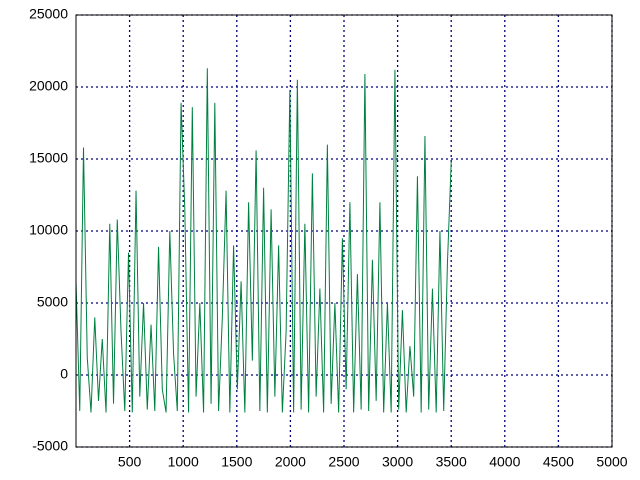 The height and width of the screenshot is (480, 640). Describe the element at coordinates (558, 462) in the screenshot. I see `x-tick-label: 4500` at that location.